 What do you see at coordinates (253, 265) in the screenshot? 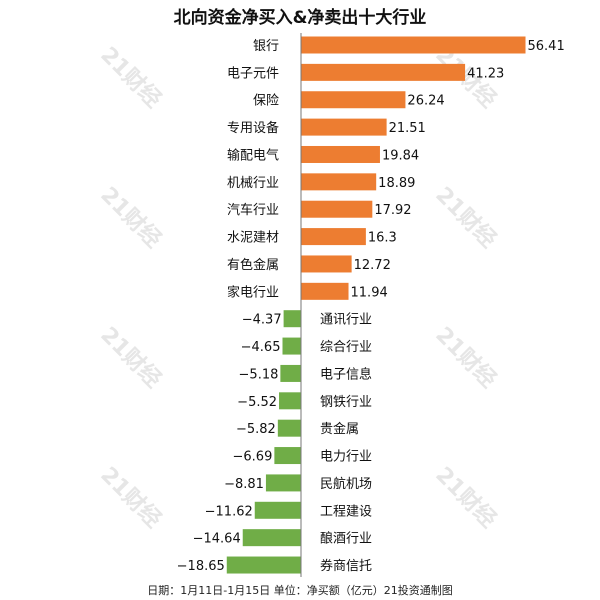
I see `category-label: 有色金属` at bounding box center [253, 265].